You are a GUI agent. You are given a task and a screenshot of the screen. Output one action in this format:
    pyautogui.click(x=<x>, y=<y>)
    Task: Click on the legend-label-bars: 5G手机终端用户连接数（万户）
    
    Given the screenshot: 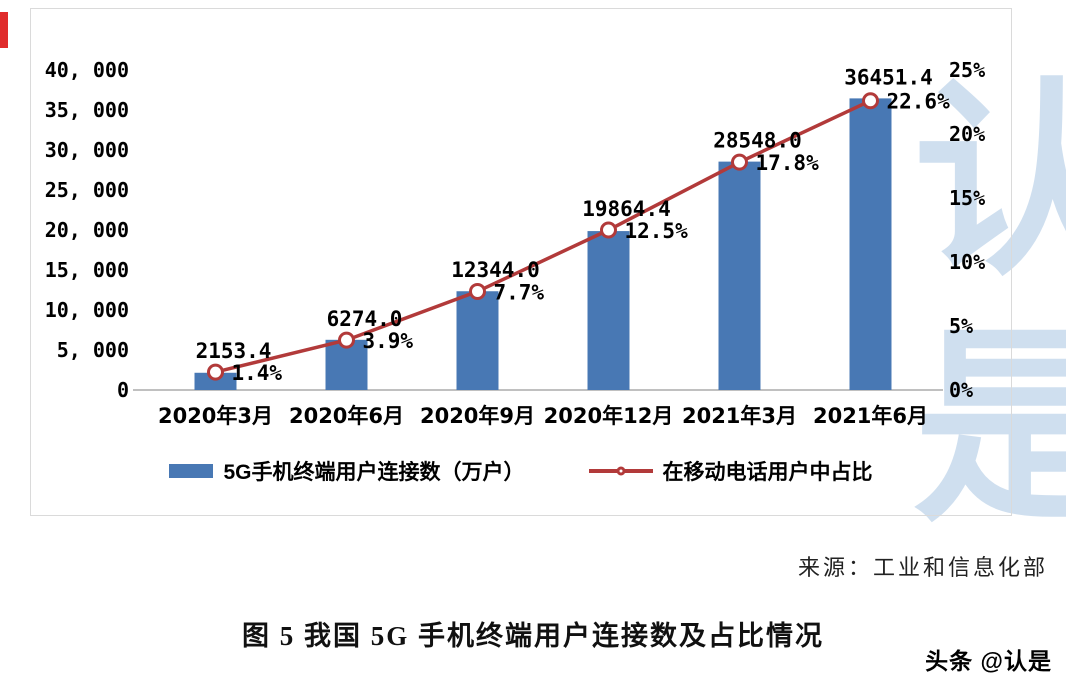 What is the action you would take?
    pyautogui.click(x=374, y=472)
    